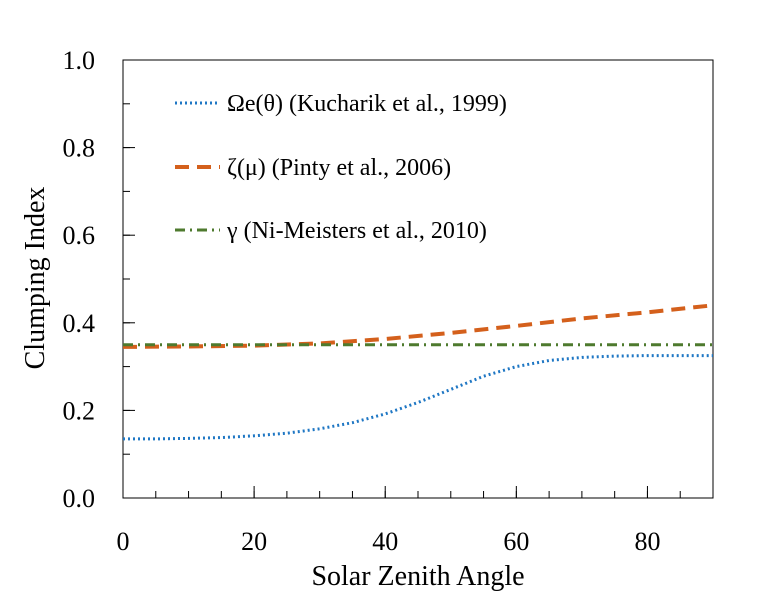  I want to click on x-tick-label: 60, so click(516, 541).